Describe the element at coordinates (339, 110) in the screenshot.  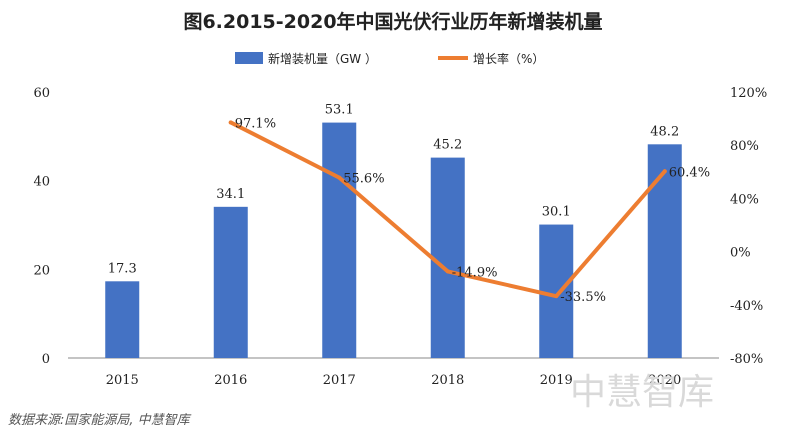
I see `bar-data-label: 53.1` at that location.